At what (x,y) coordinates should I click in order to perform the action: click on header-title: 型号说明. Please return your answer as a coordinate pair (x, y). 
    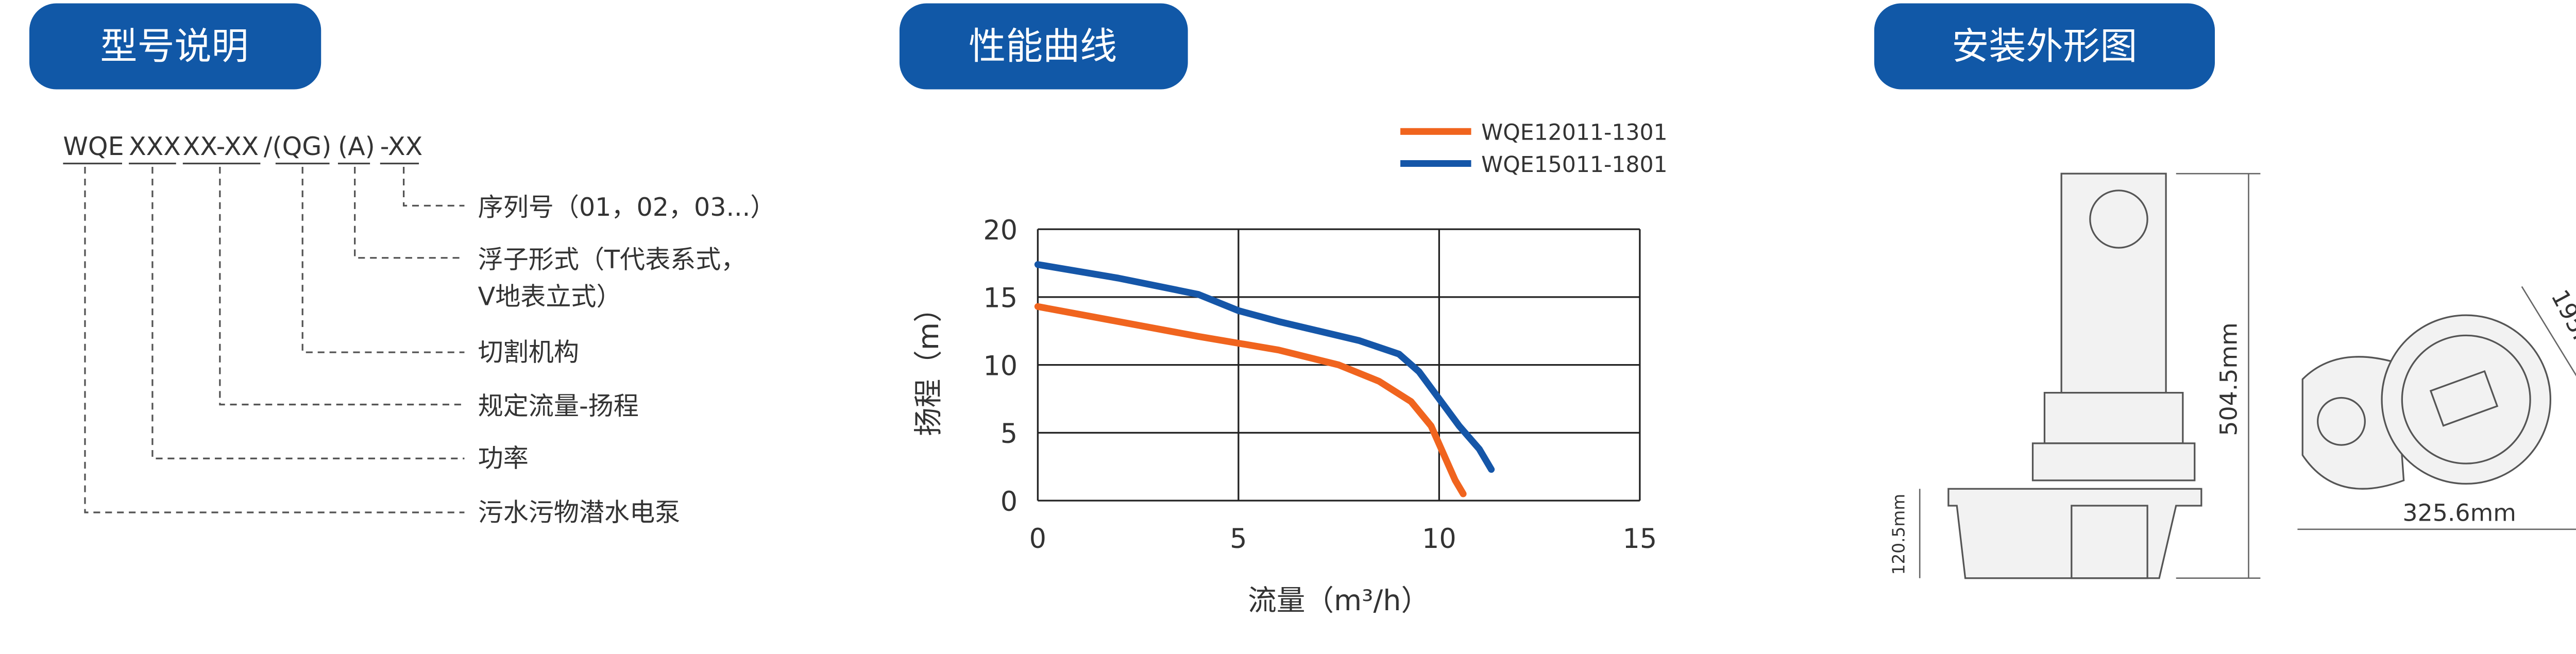
    Looking at the image, I should click on (174, 46).